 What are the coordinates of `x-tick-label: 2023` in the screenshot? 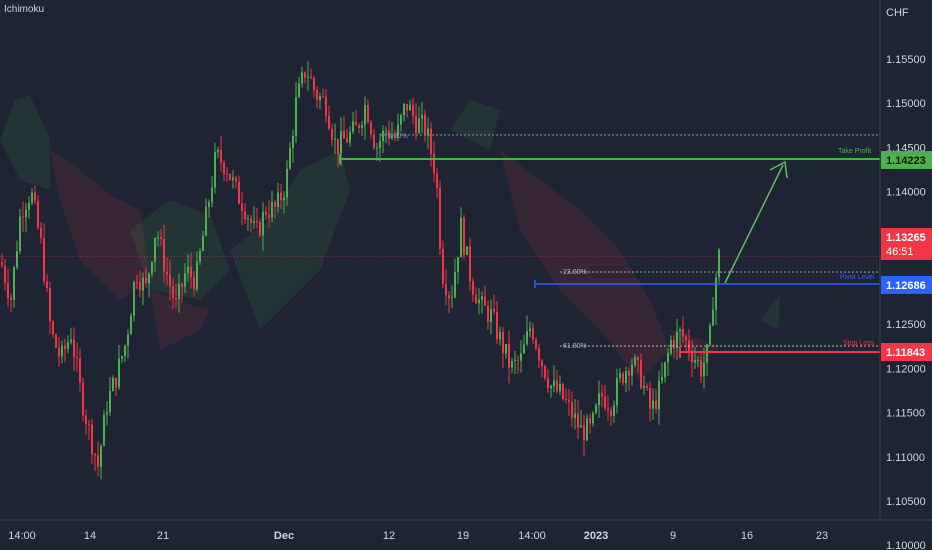 It's located at (596, 536).